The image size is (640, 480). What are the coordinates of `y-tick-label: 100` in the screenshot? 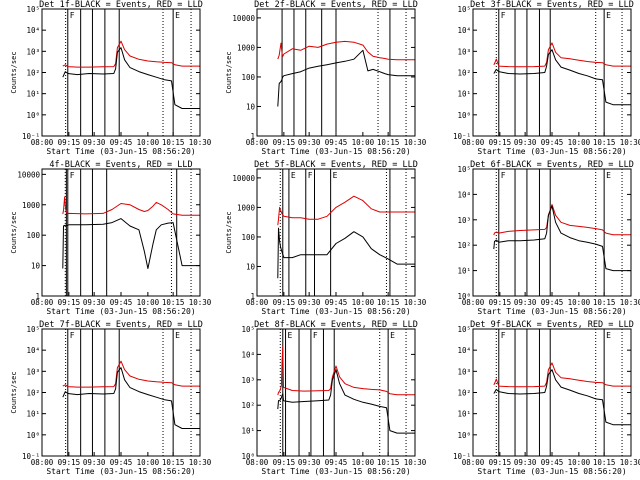 It's located at (248, 237).